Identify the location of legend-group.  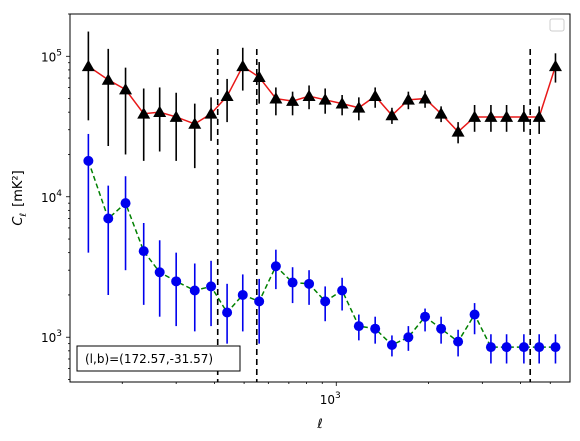
(557, 25).